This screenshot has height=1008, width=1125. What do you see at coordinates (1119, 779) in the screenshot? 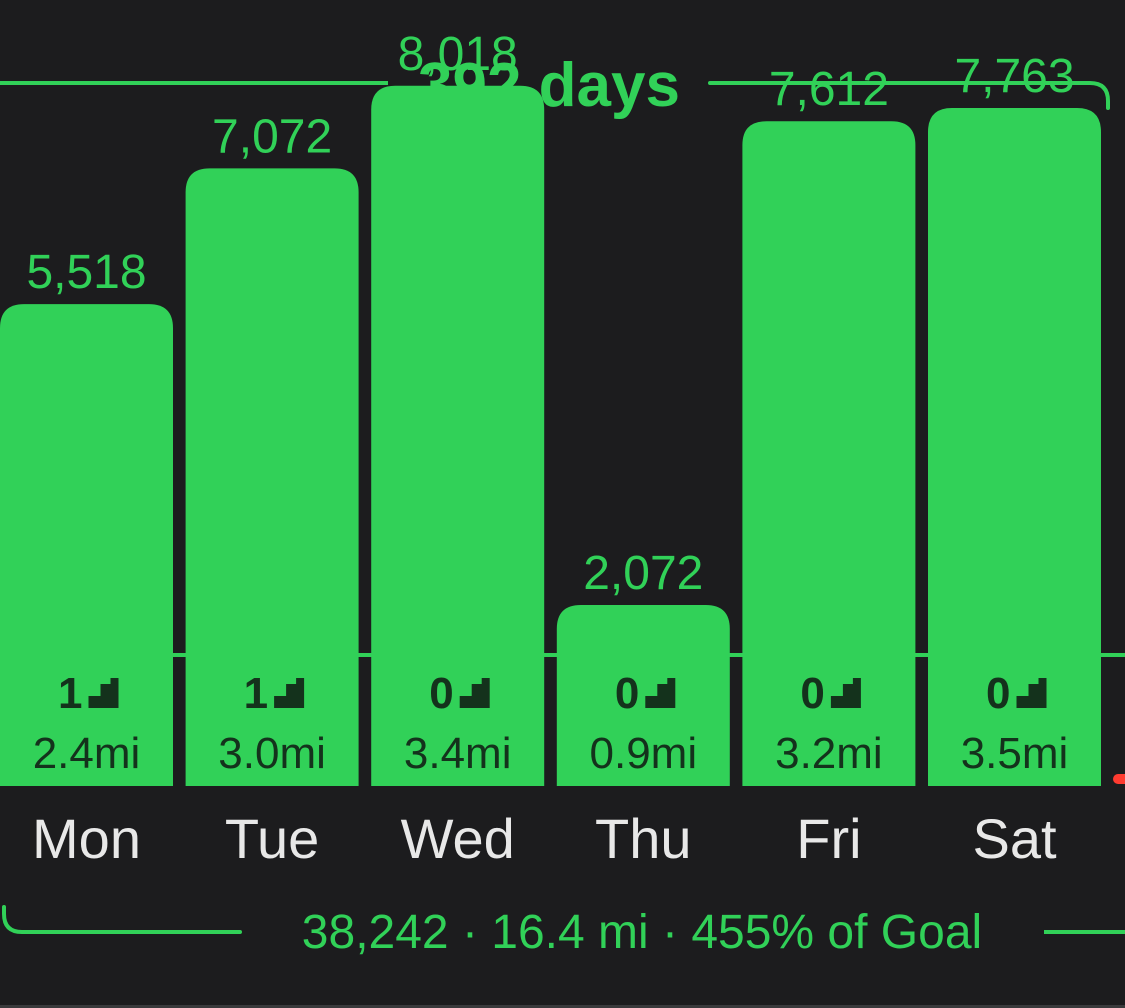
I see `today-marker` at bounding box center [1119, 779].